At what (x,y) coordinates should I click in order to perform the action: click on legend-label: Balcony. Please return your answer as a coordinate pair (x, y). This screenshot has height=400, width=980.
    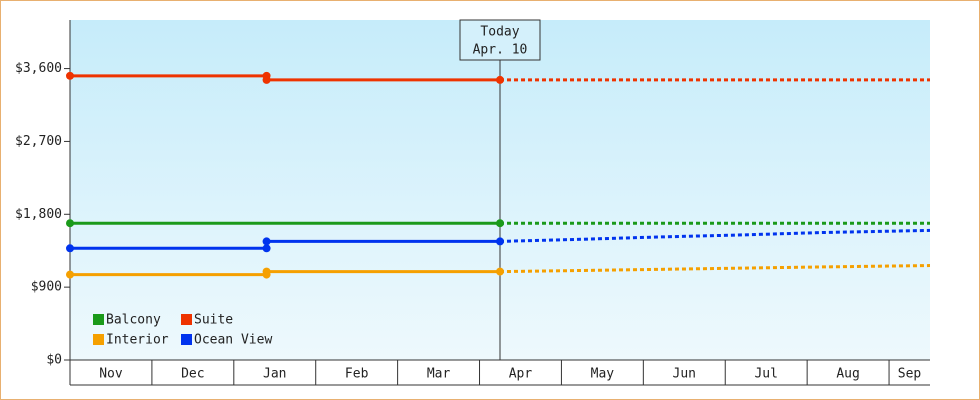
    Looking at the image, I should click on (133, 320).